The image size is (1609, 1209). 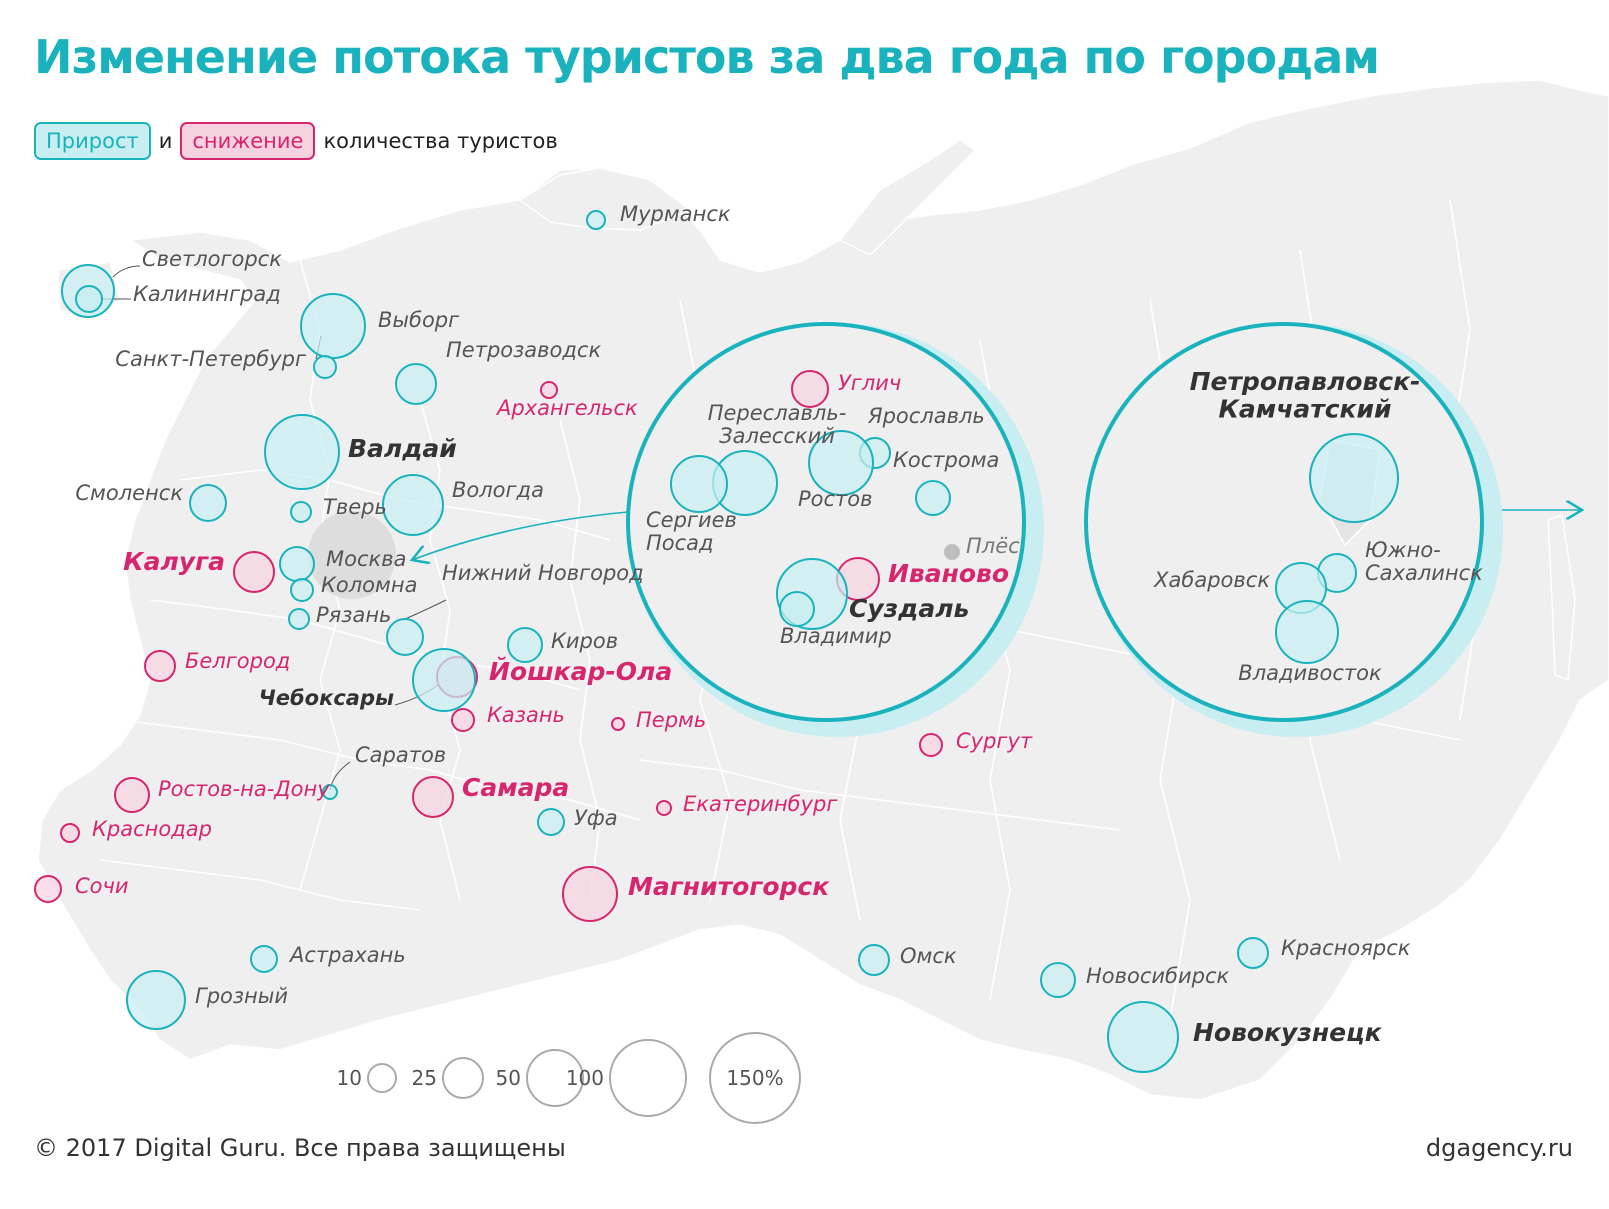 What do you see at coordinates (675, 214) in the screenshot?
I see `label-murmansk: Мурманск` at bounding box center [675, 214].